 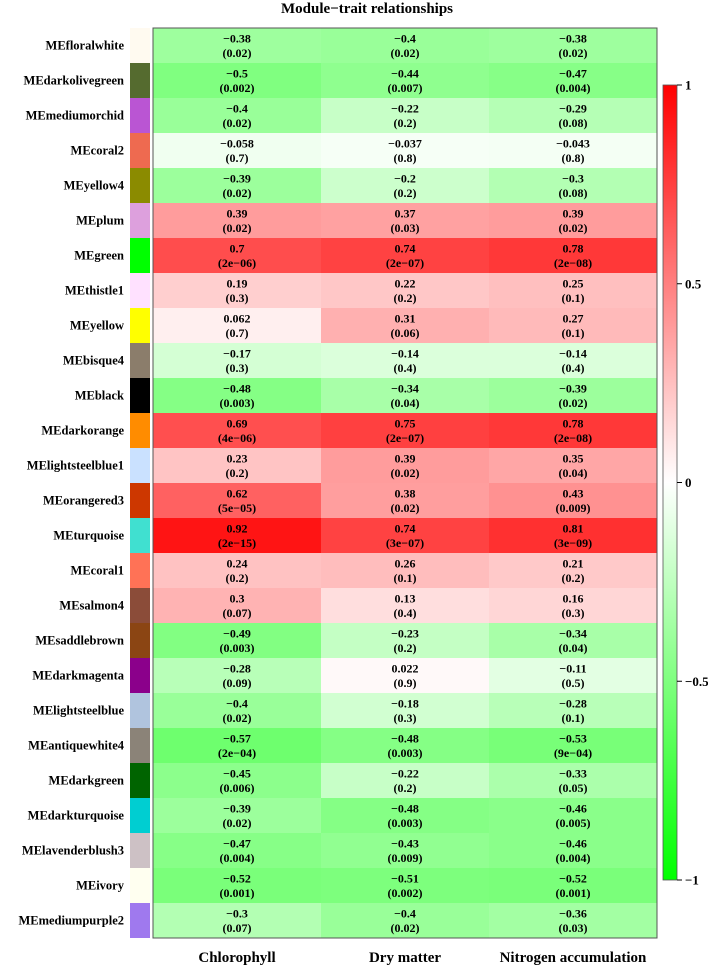 I want to click on row-label-meplum: MEplum, so click(x=100, y=221).